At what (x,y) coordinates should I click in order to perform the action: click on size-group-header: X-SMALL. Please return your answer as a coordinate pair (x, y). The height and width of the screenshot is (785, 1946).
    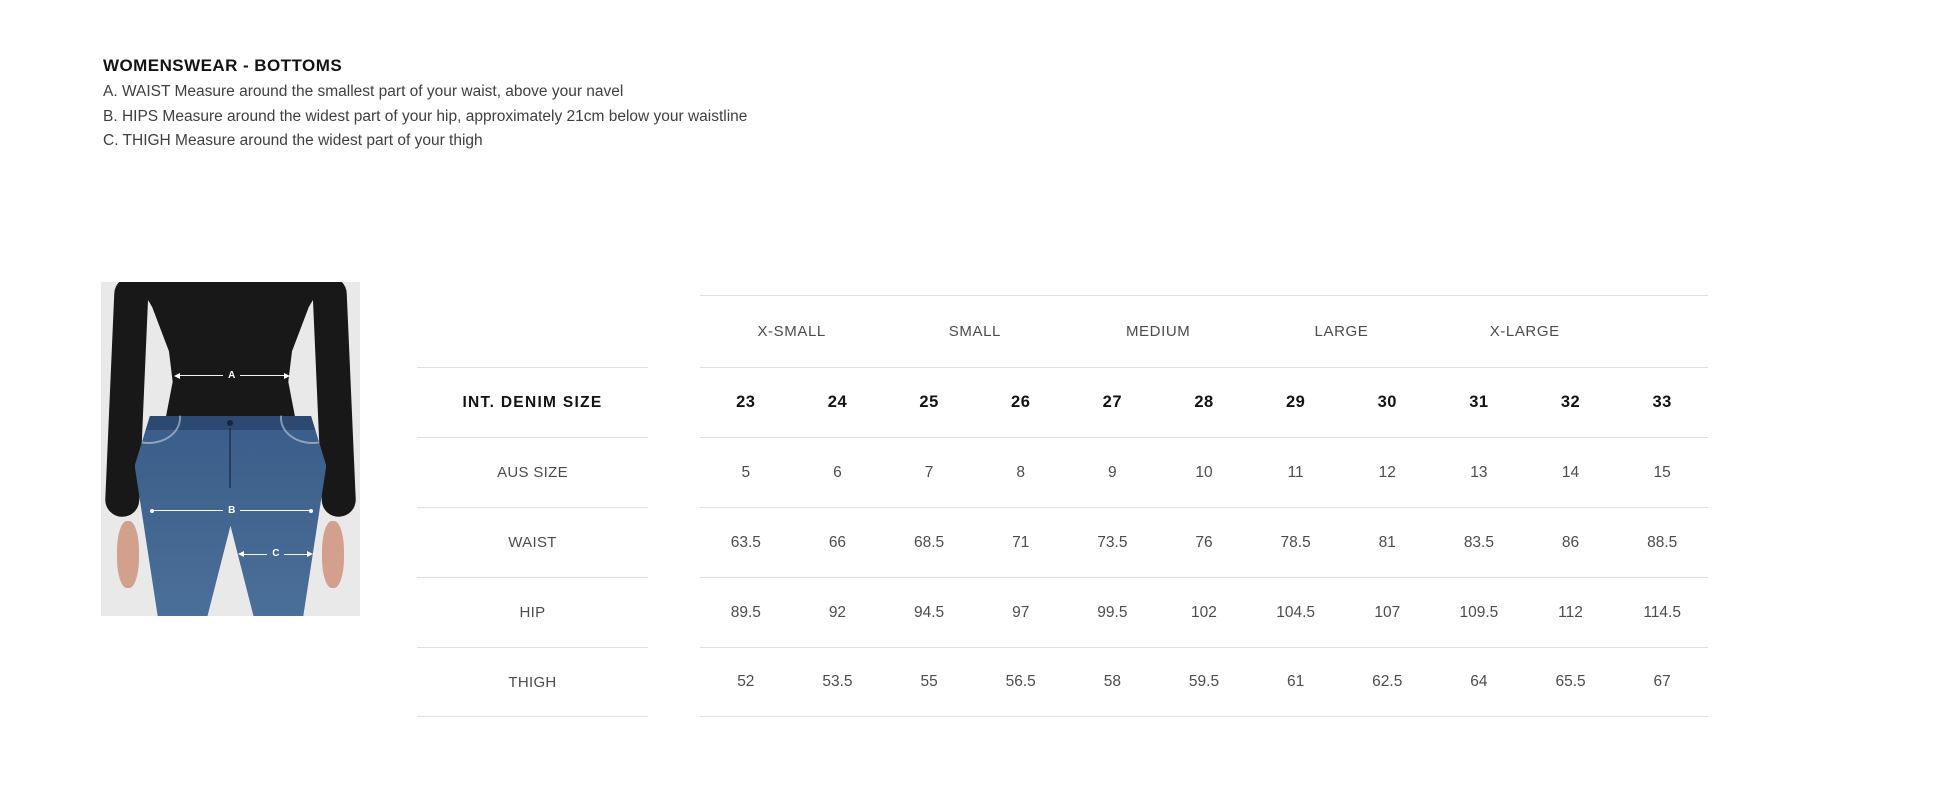
    Looking at the image, I should click on (791, 331).